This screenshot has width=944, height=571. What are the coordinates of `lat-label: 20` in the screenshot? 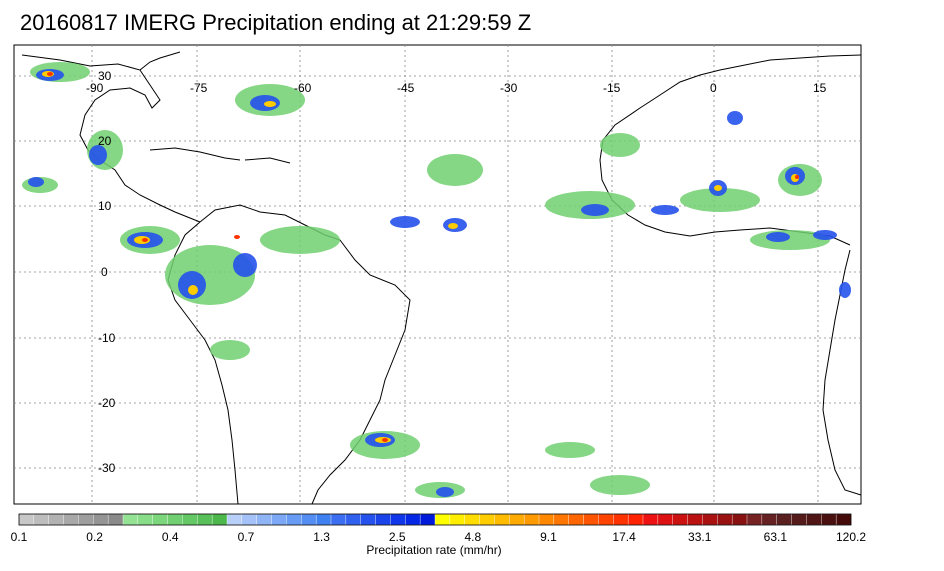 It's located at (105, 141).